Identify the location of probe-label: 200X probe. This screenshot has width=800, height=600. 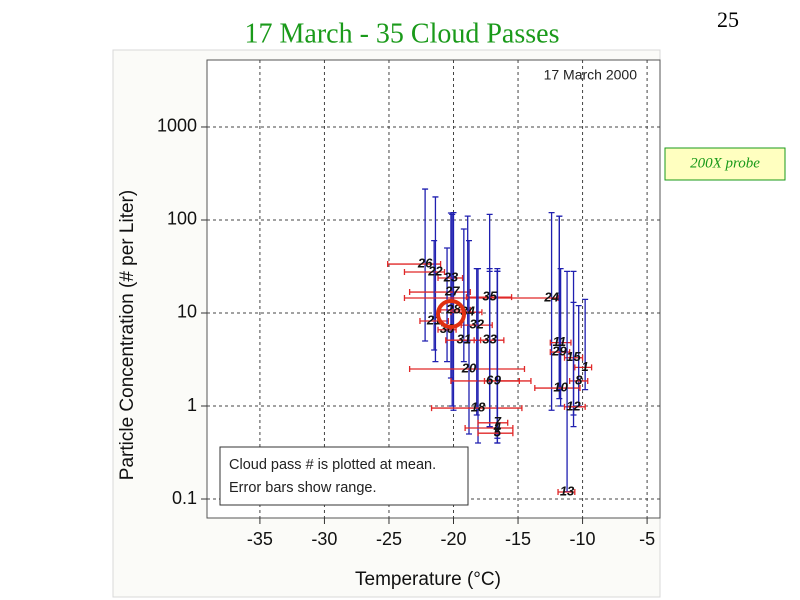
(725, 163).